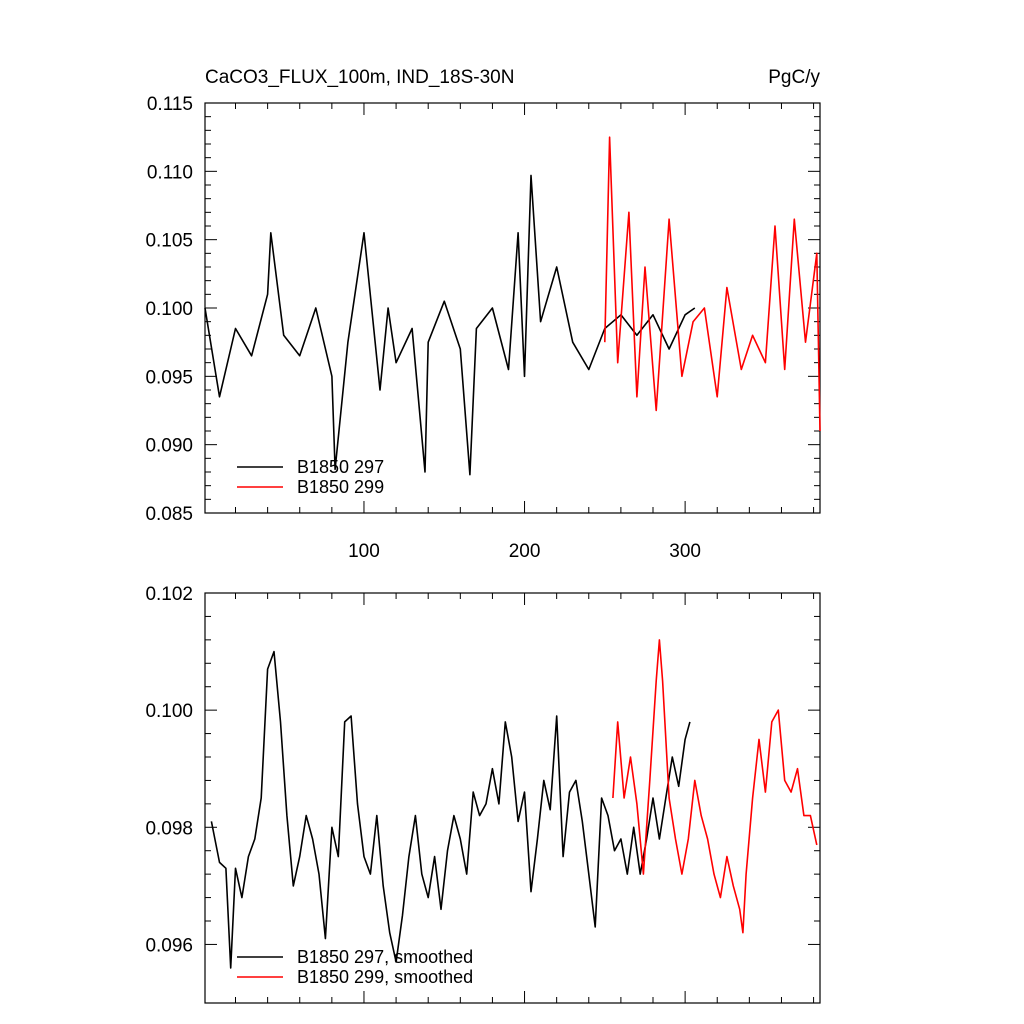 The image size is (1024, 1024). What do you see at coordinates (169, 309) in the screenshot?
I see `top-ytick-label: 0.100` at bounding box center [169, 309].